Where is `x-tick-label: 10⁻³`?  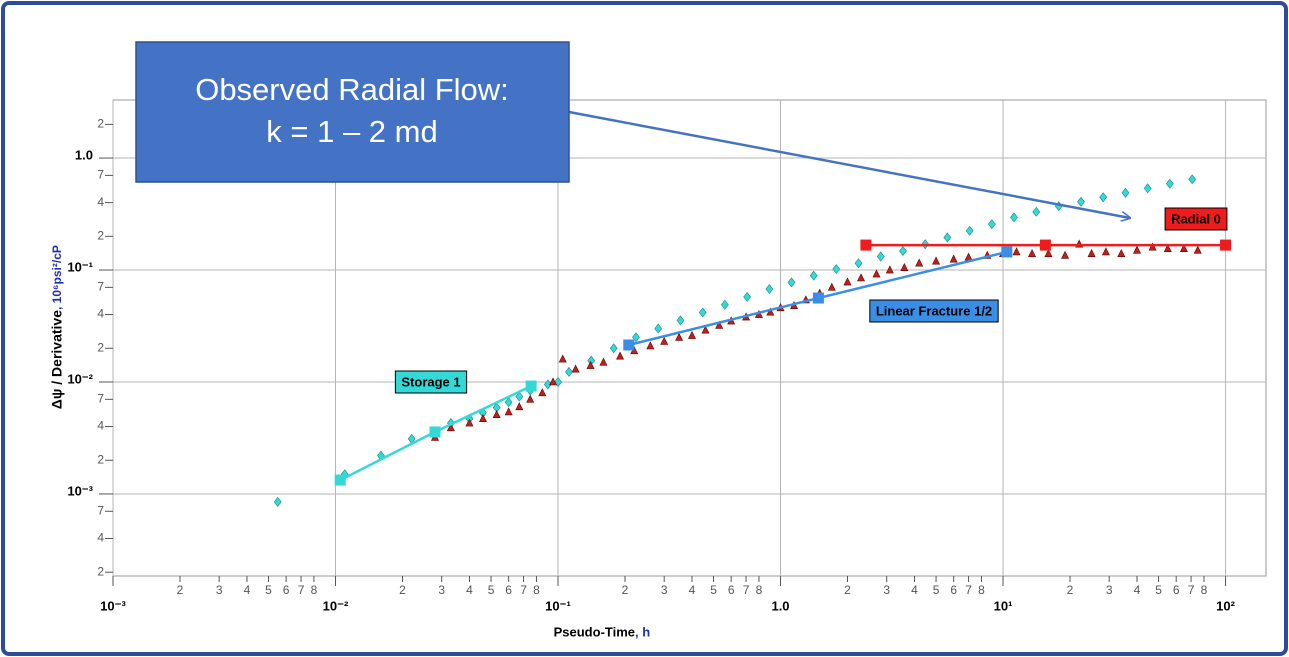
x-tick-label: 10⁻³ is located at coordinates (113, 605).